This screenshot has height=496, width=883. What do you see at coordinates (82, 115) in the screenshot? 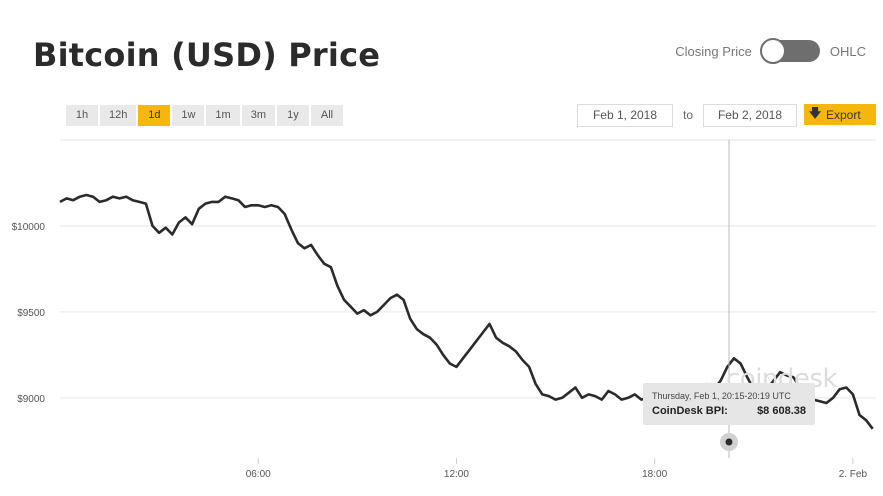
I see `range-button-1h: 1h` at bounding box center [82, 115].